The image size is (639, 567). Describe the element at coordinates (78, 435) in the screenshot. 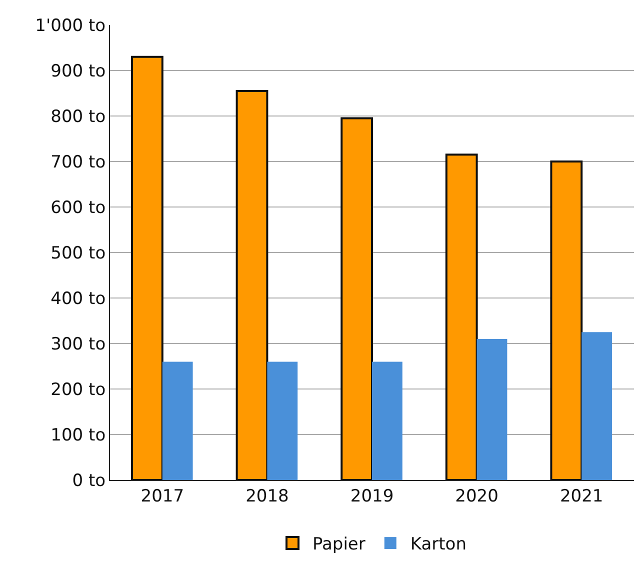

I see `y-tick-label: 100 to` at that location.